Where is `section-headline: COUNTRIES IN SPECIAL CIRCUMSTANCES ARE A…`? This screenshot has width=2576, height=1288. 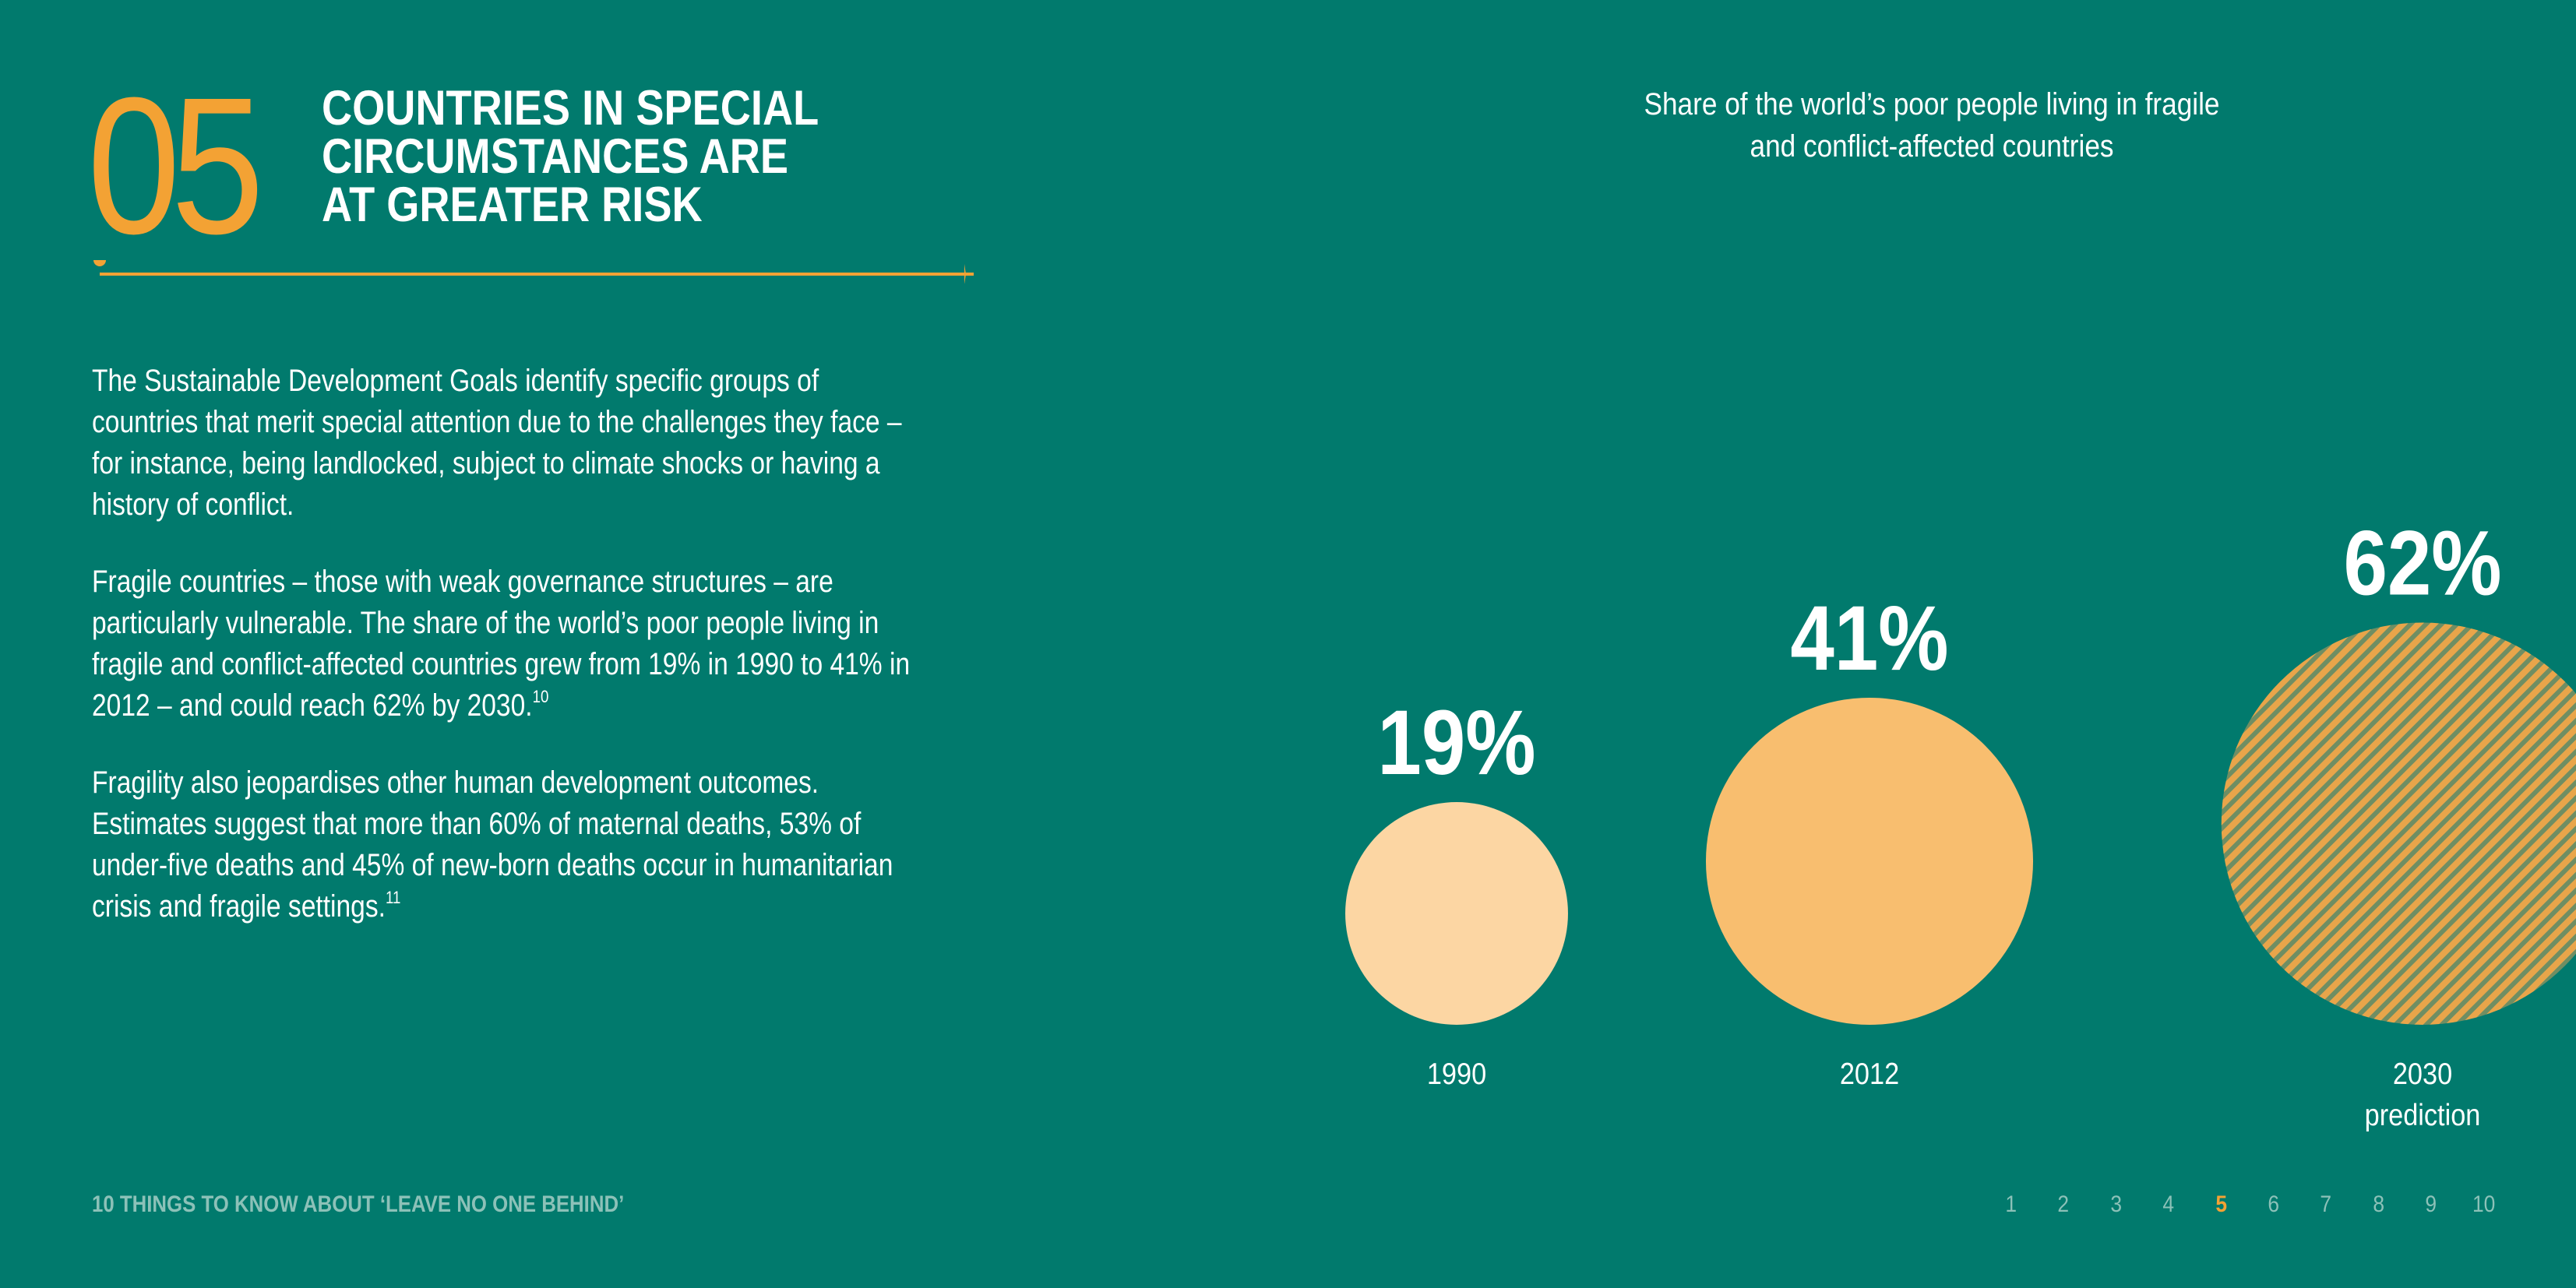 section-headline: COUNTRIES IN SPECIAL CIRCUMSTANCES ARE A… is located at coordinates (570, 156).